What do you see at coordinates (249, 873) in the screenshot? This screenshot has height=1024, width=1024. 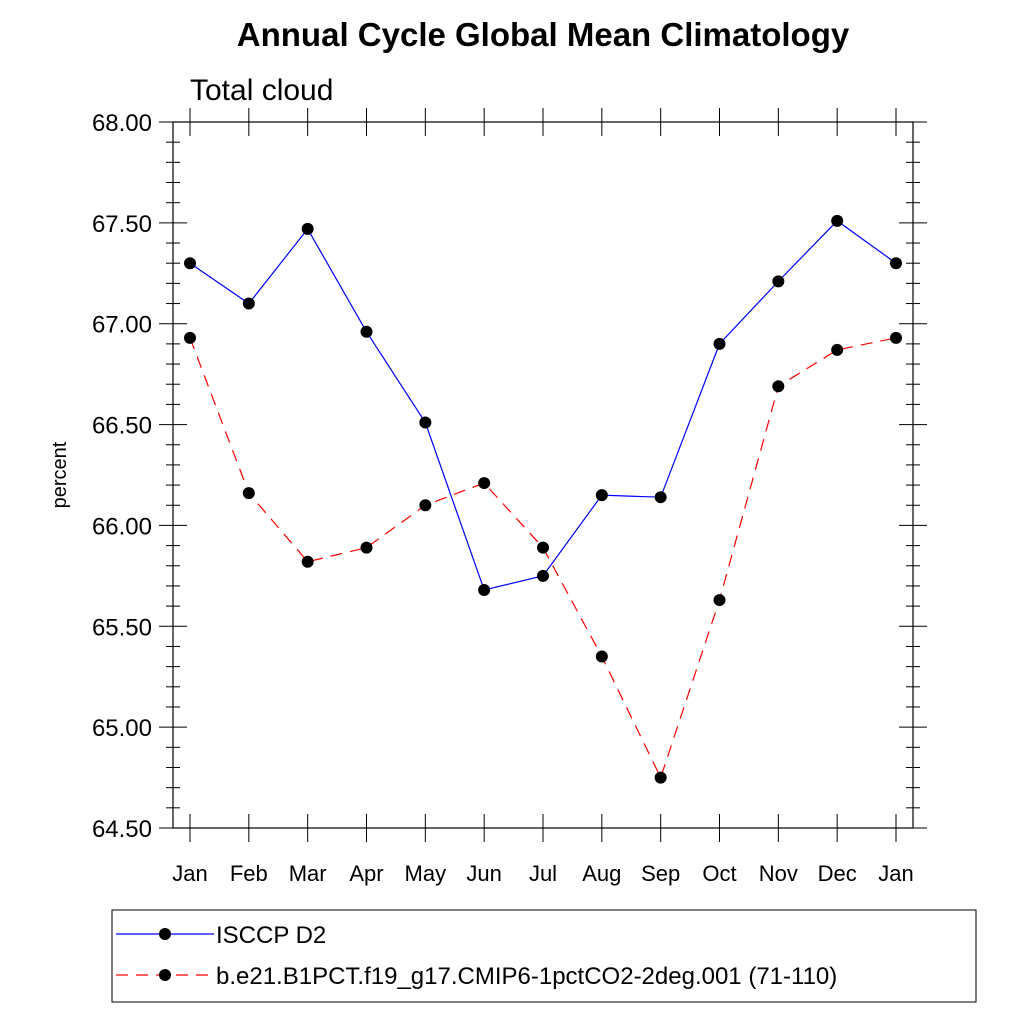 I see `x-tick-label: Feb` at bounding box center [249, 873].